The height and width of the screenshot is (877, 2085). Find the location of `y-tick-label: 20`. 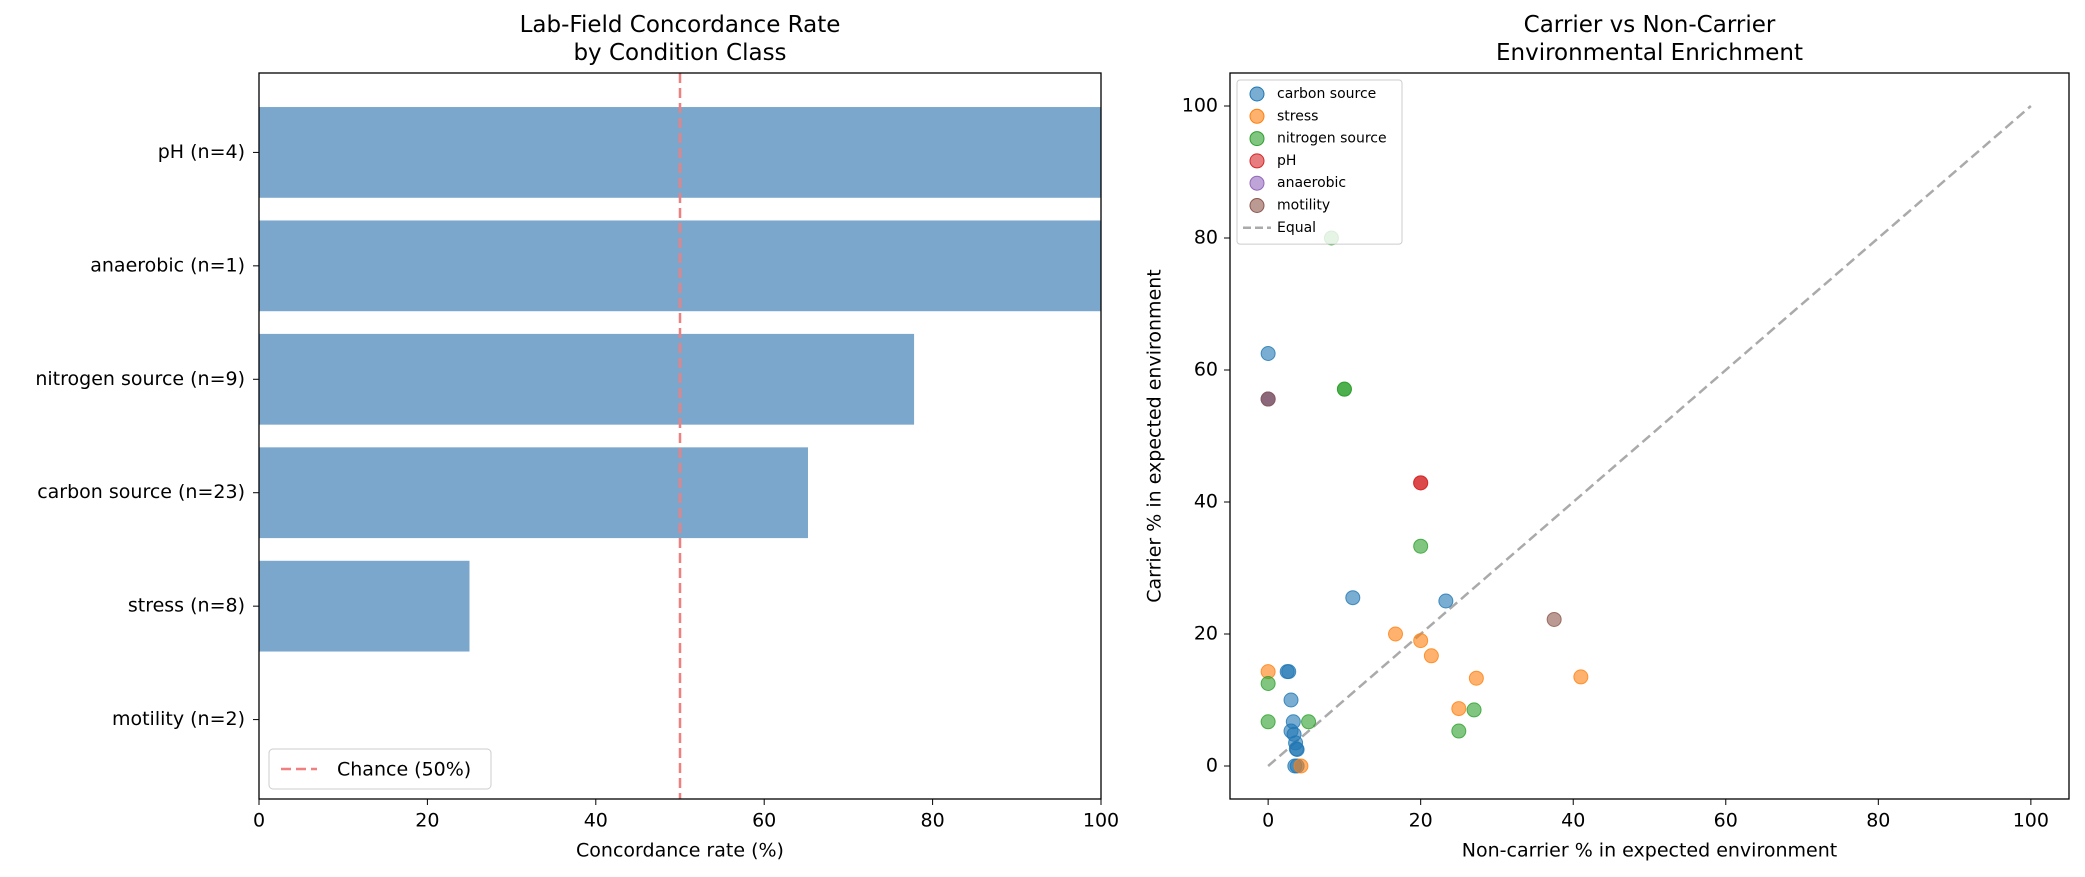

y-tick-label: 20 is located at coordinates (1206, 634).